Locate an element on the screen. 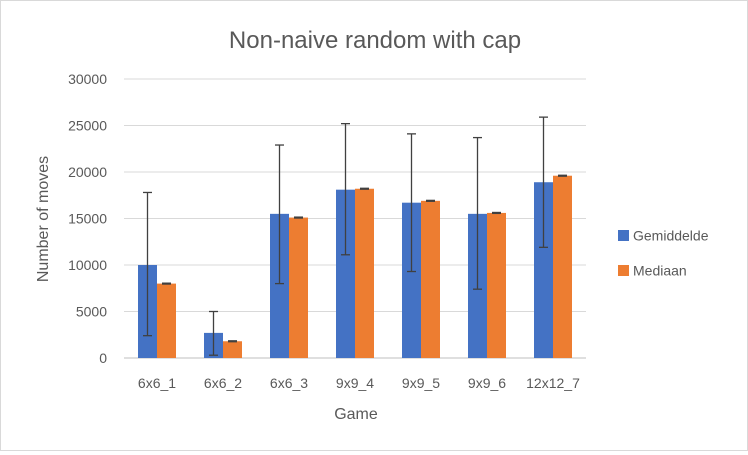 This screenshot has height=455, width=748. legend-label: Gemiddelde is located at coordinates (671, 236).